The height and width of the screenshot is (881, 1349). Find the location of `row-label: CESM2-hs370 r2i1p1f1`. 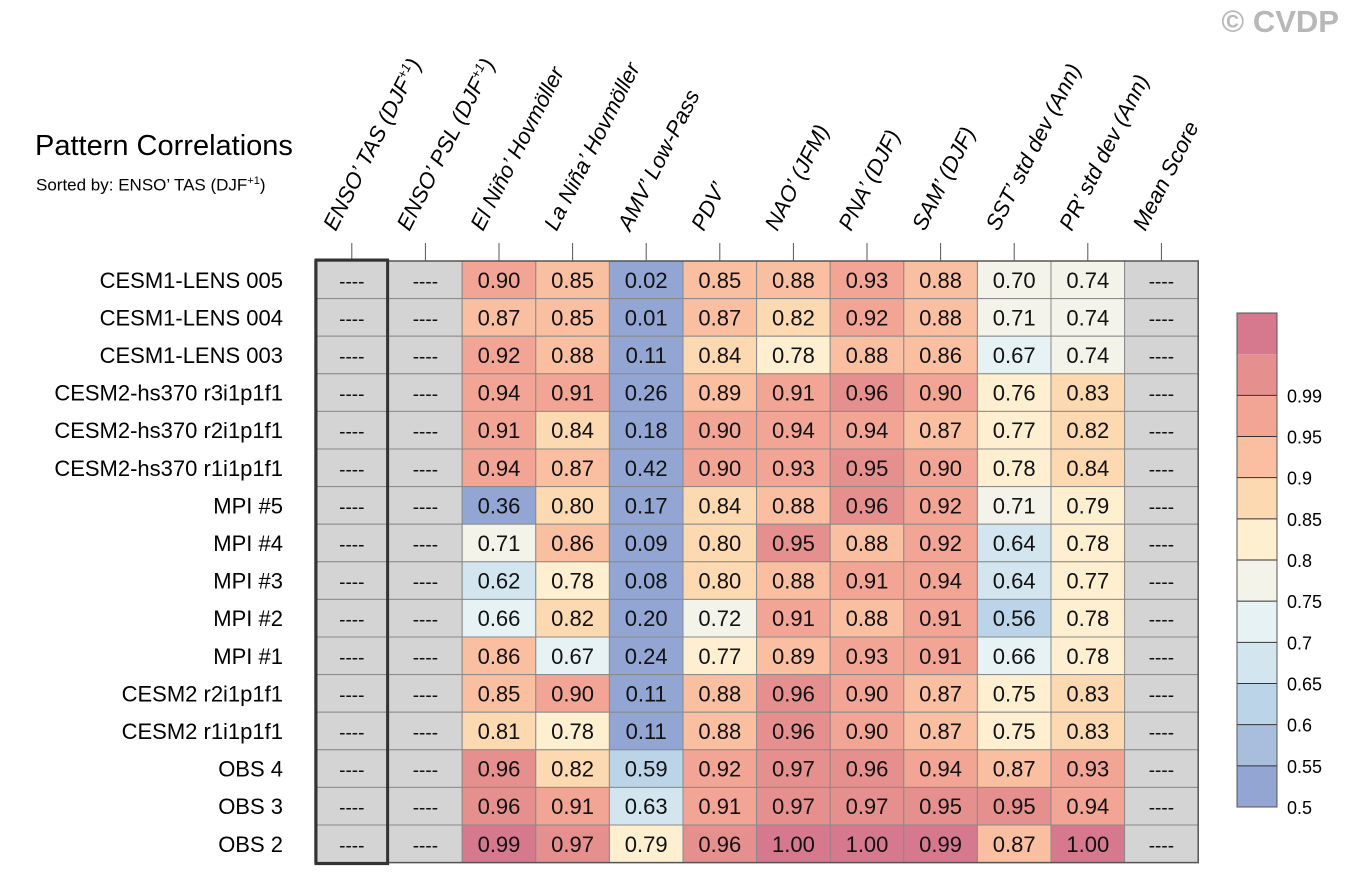

row-label: CESM2-hs370 r2i1p1f1 is located at coordinates (168, 430).